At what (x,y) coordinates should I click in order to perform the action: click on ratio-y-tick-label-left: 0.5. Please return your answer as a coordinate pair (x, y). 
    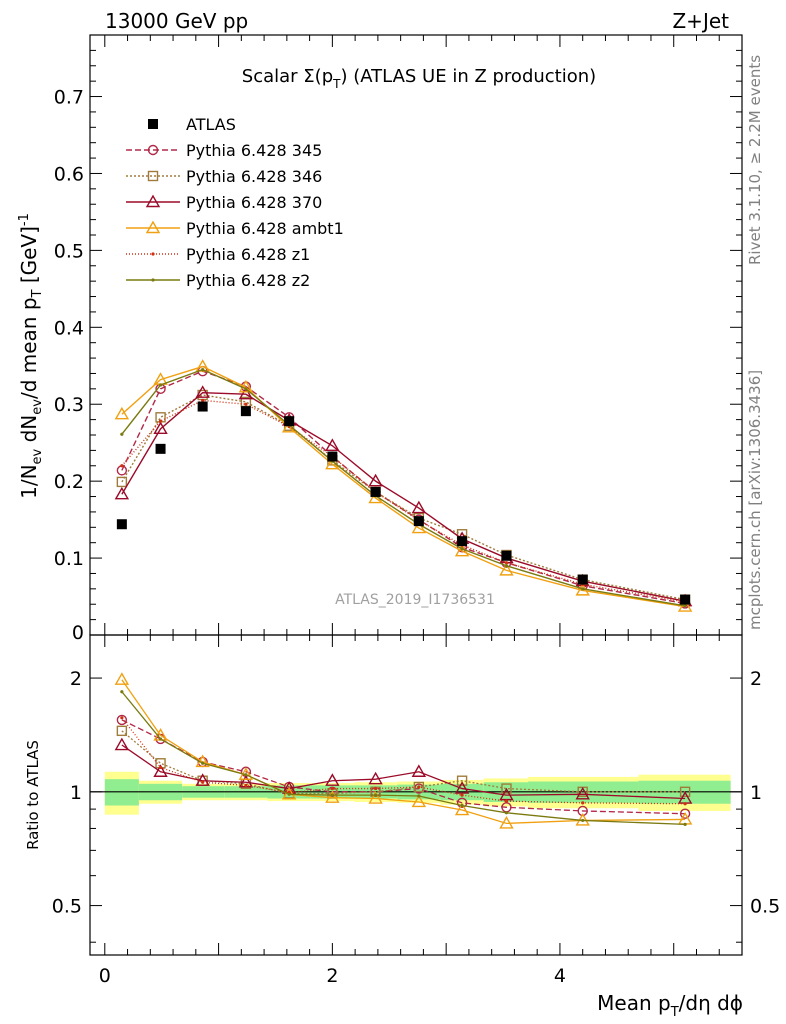
    Looking at the image, I should click on (67, 907).